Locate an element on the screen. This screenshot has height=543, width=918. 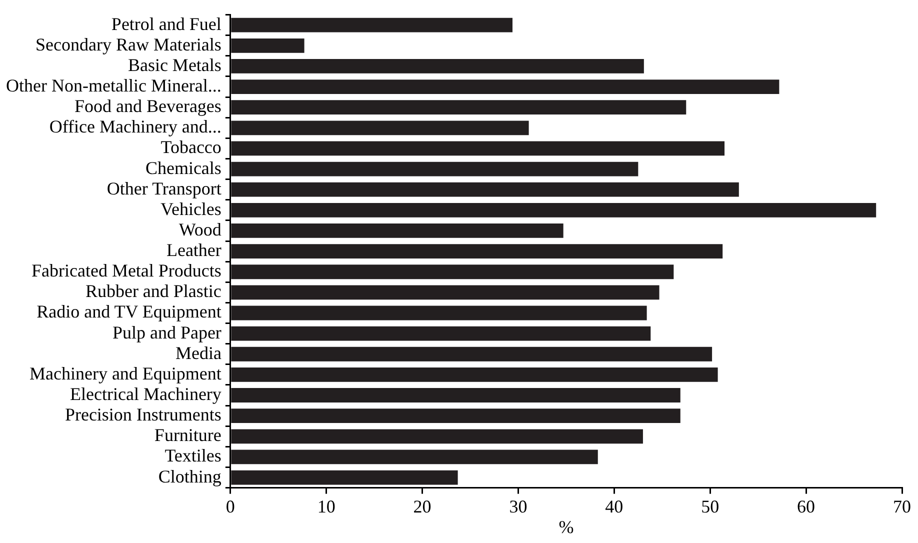
y-tick-label: Media is located at coordinates (198, 352).